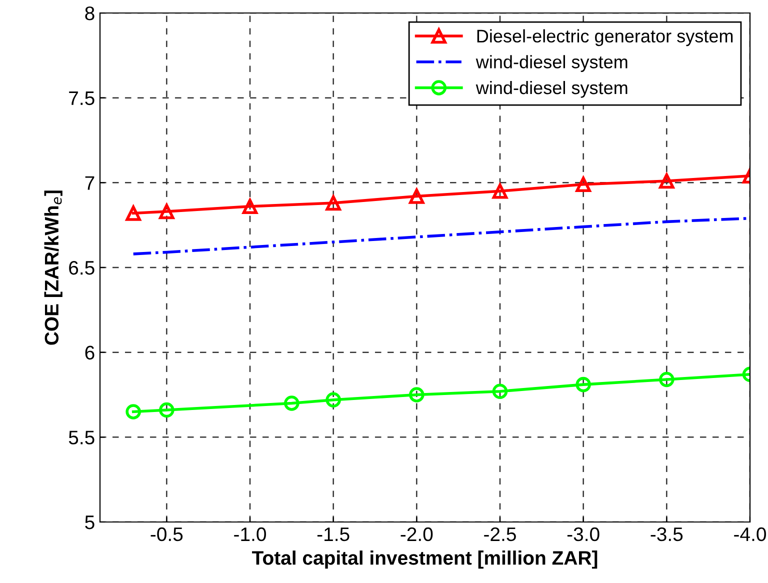 This screenshot has width=768, height=583. What do you see at coordinates (666, 534) in the screenshot?
I see `x-tick-label: -3.5` at bounding box center [666, 534].